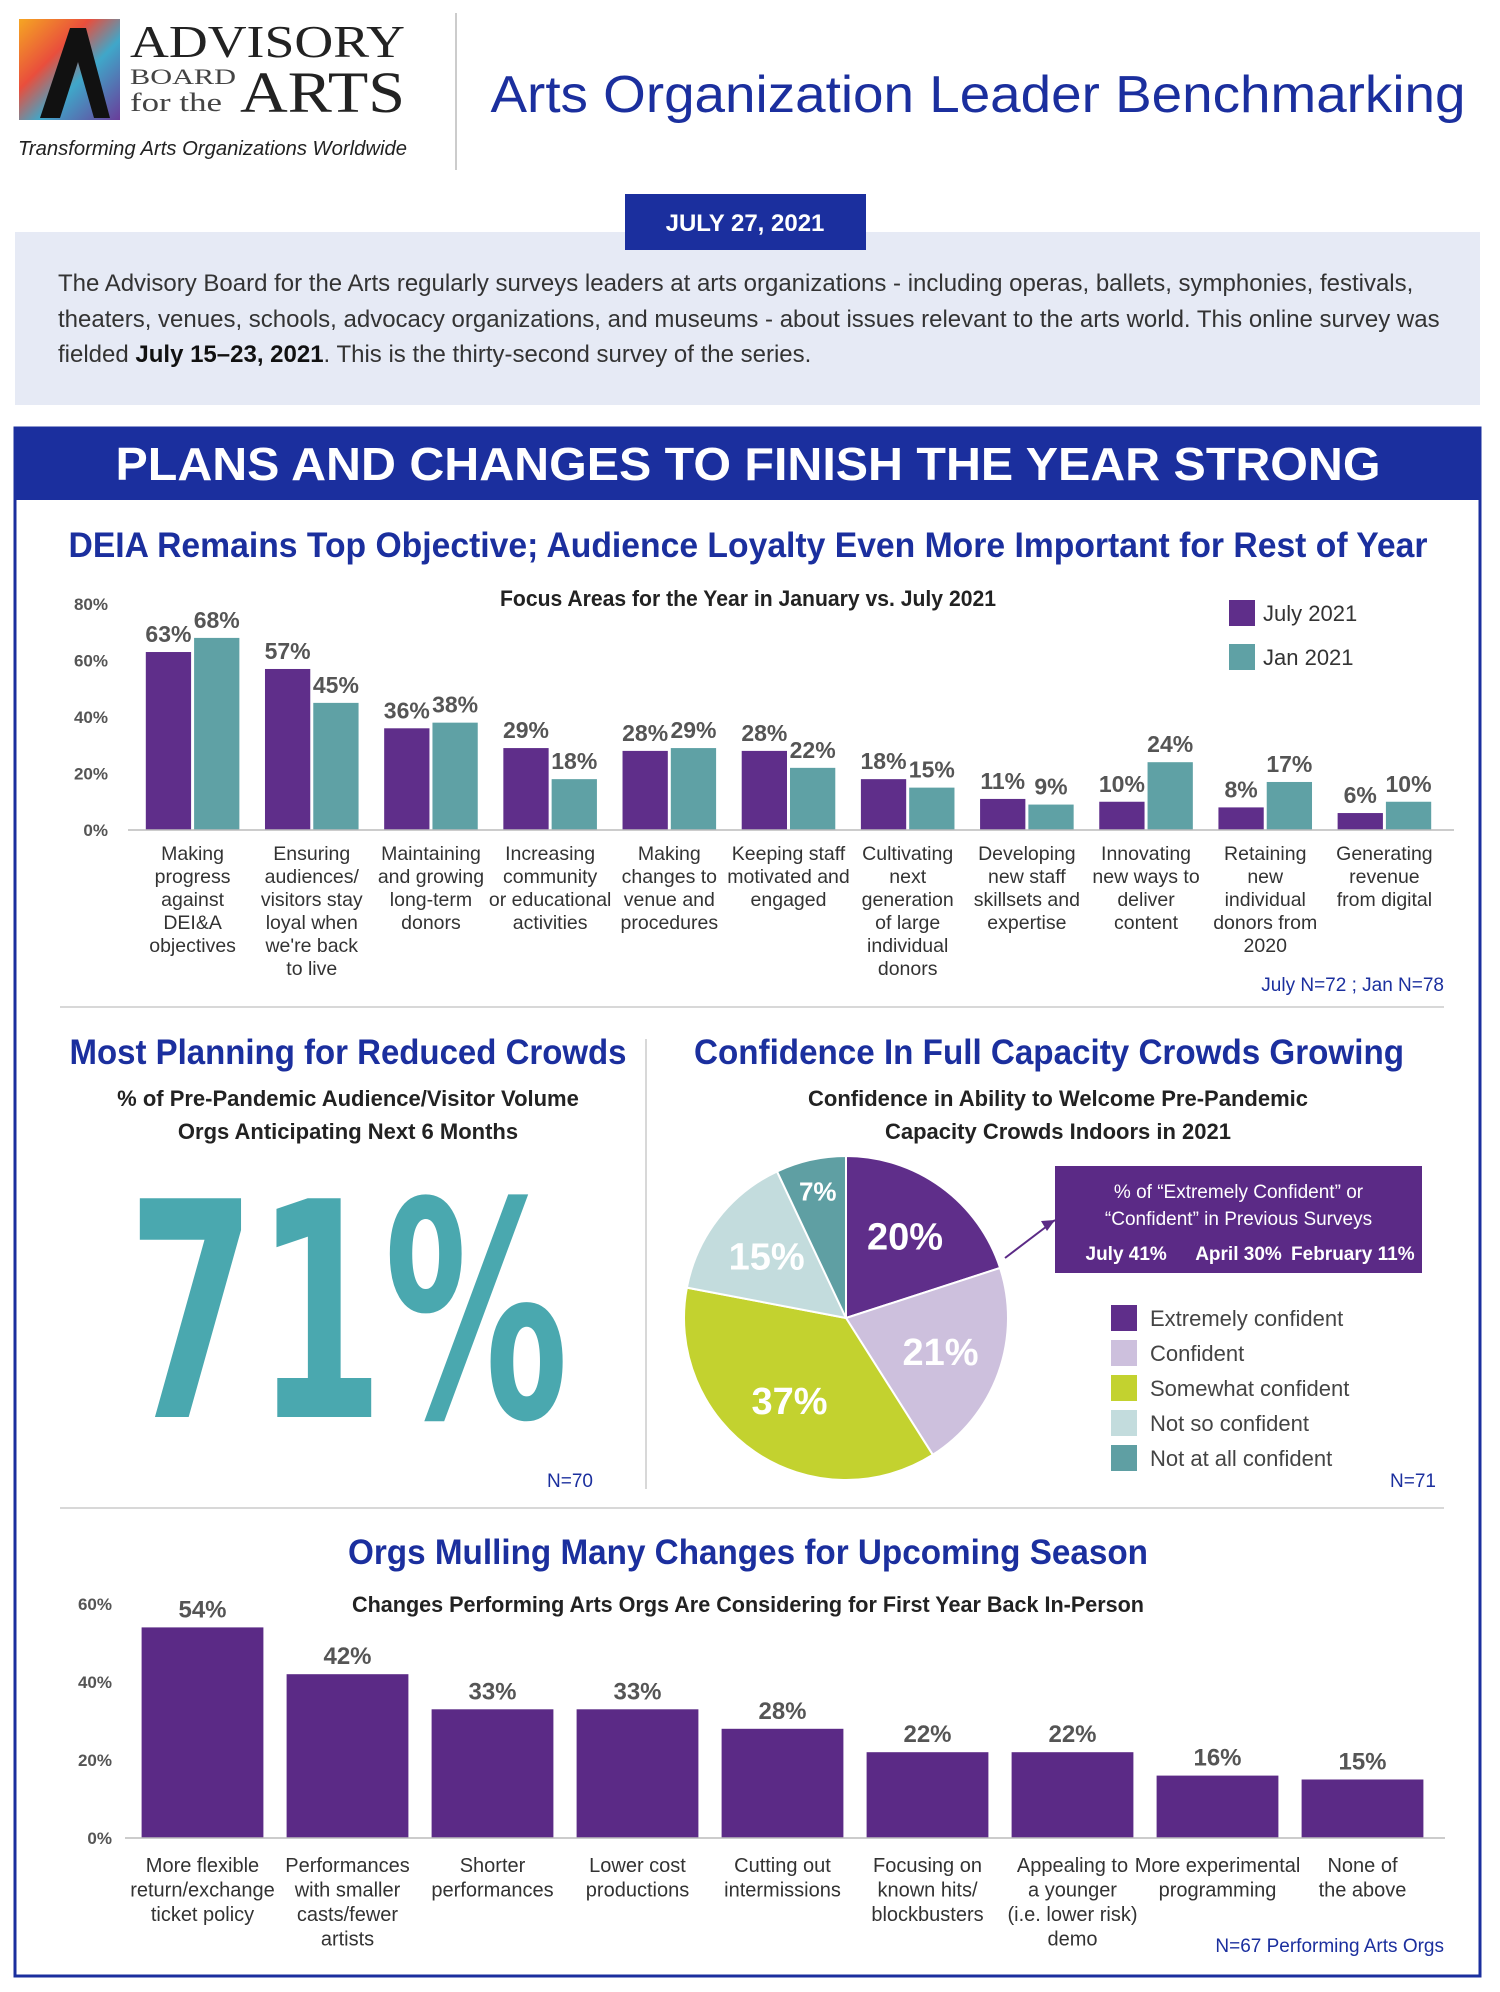 The image size is (1500, 1992). Describe the element at coordinates (347, 1656) in the screenshot. I see `value-label: 42%` at that location.